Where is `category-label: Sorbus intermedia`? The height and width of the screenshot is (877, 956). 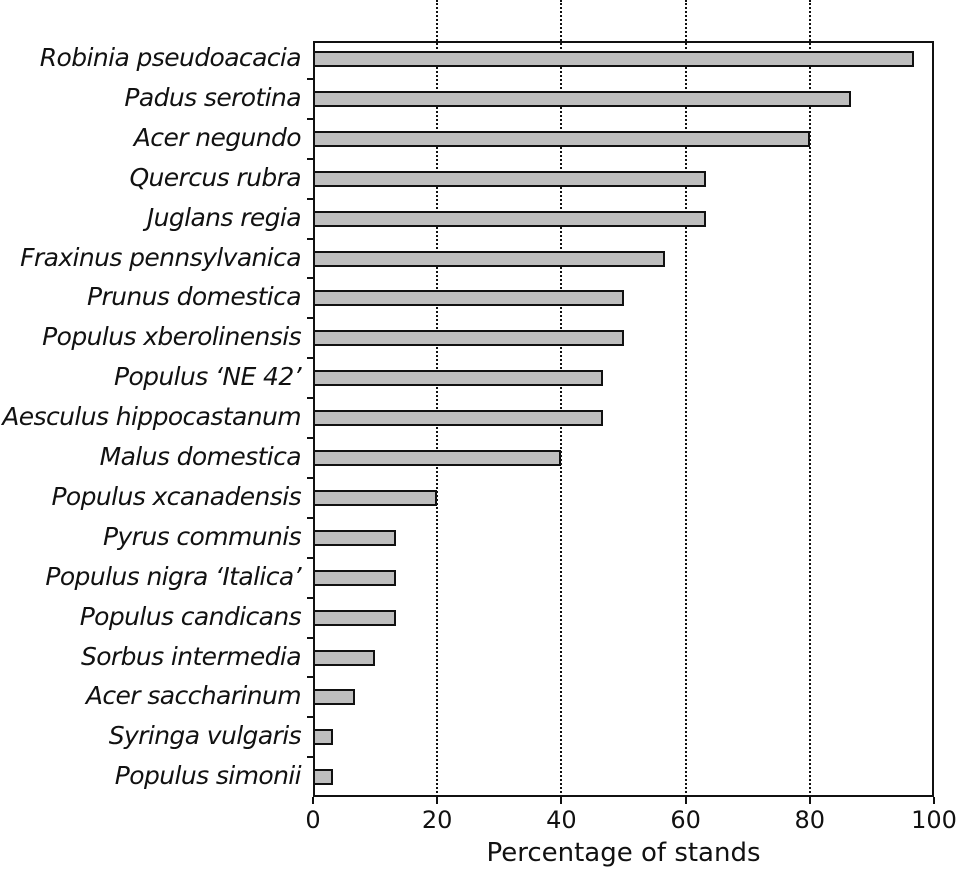 category-label: Sorbus intermedia is located at coordinates (191, 656).